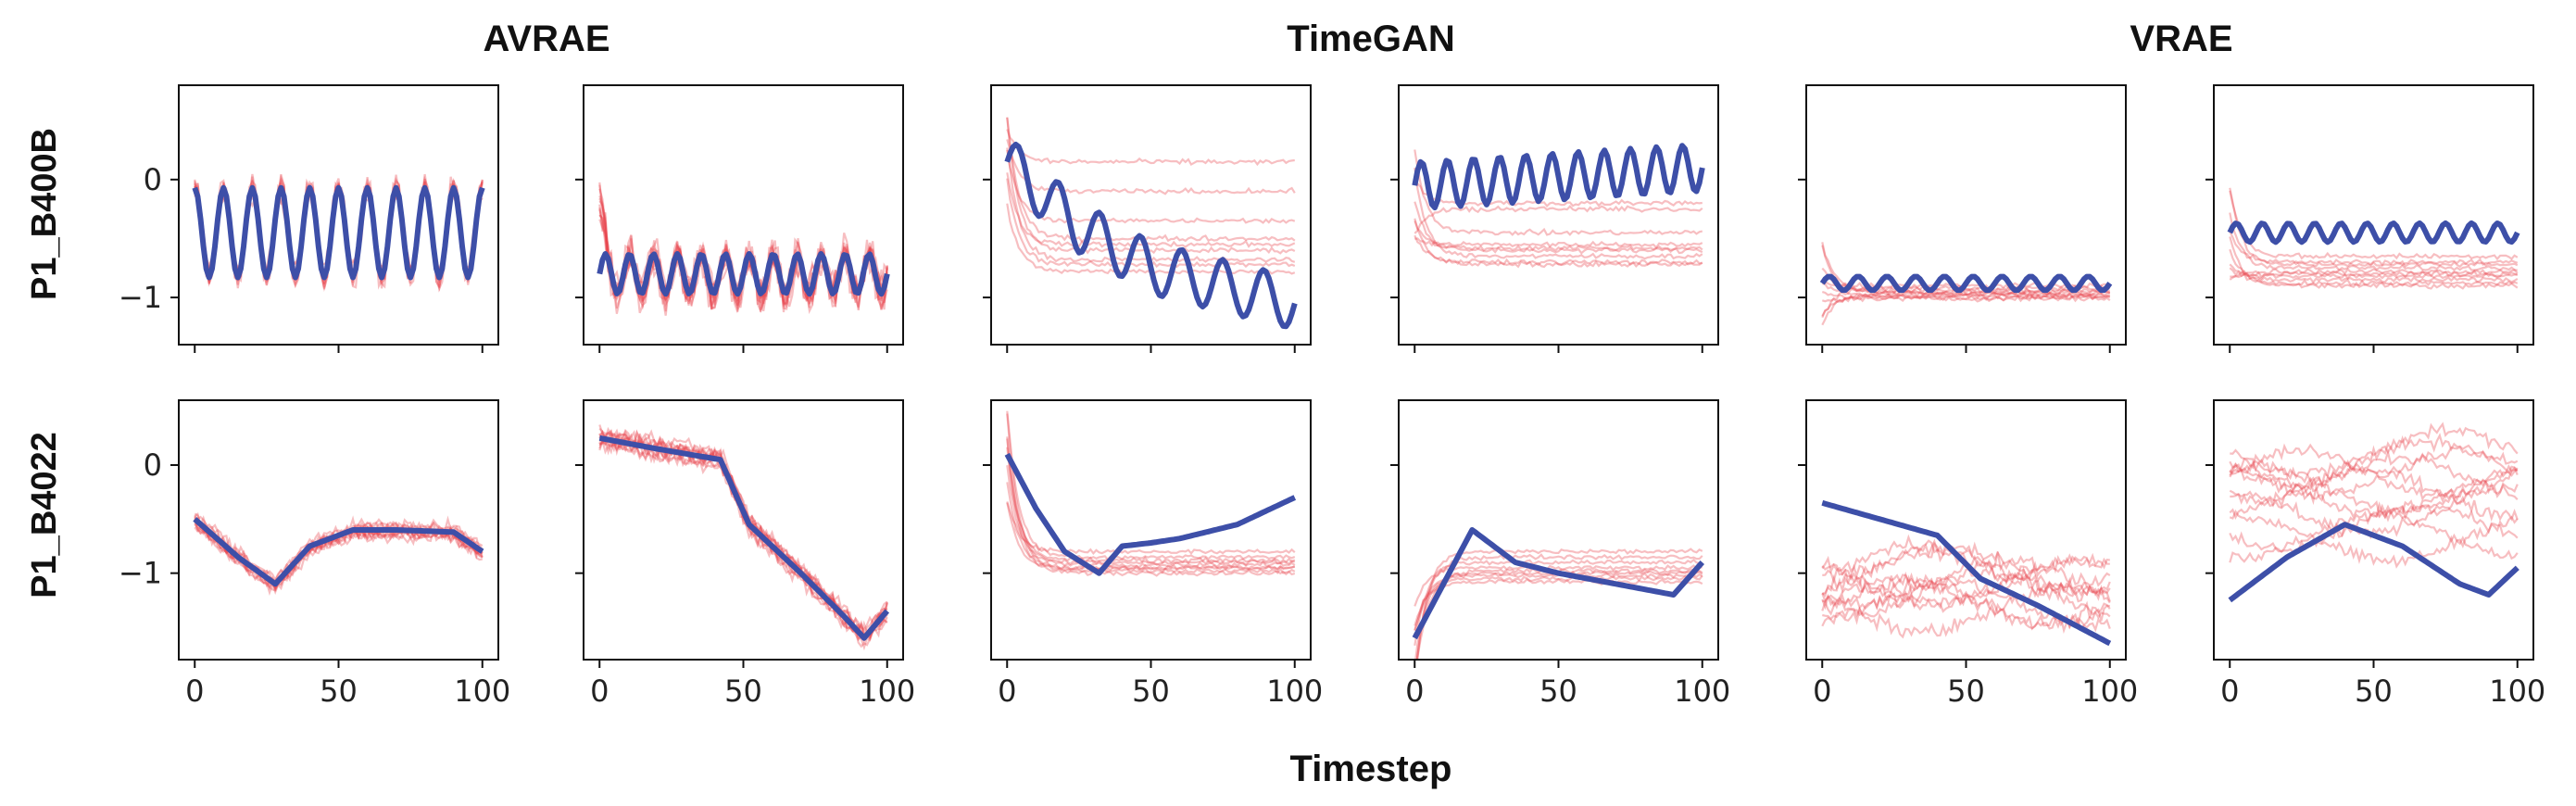 Image resolution: width=2576 pixels, height=806 pixels. I want to click on subplot-vrae-p1-b4022-1: 0 50 100, so click(1968, 554).